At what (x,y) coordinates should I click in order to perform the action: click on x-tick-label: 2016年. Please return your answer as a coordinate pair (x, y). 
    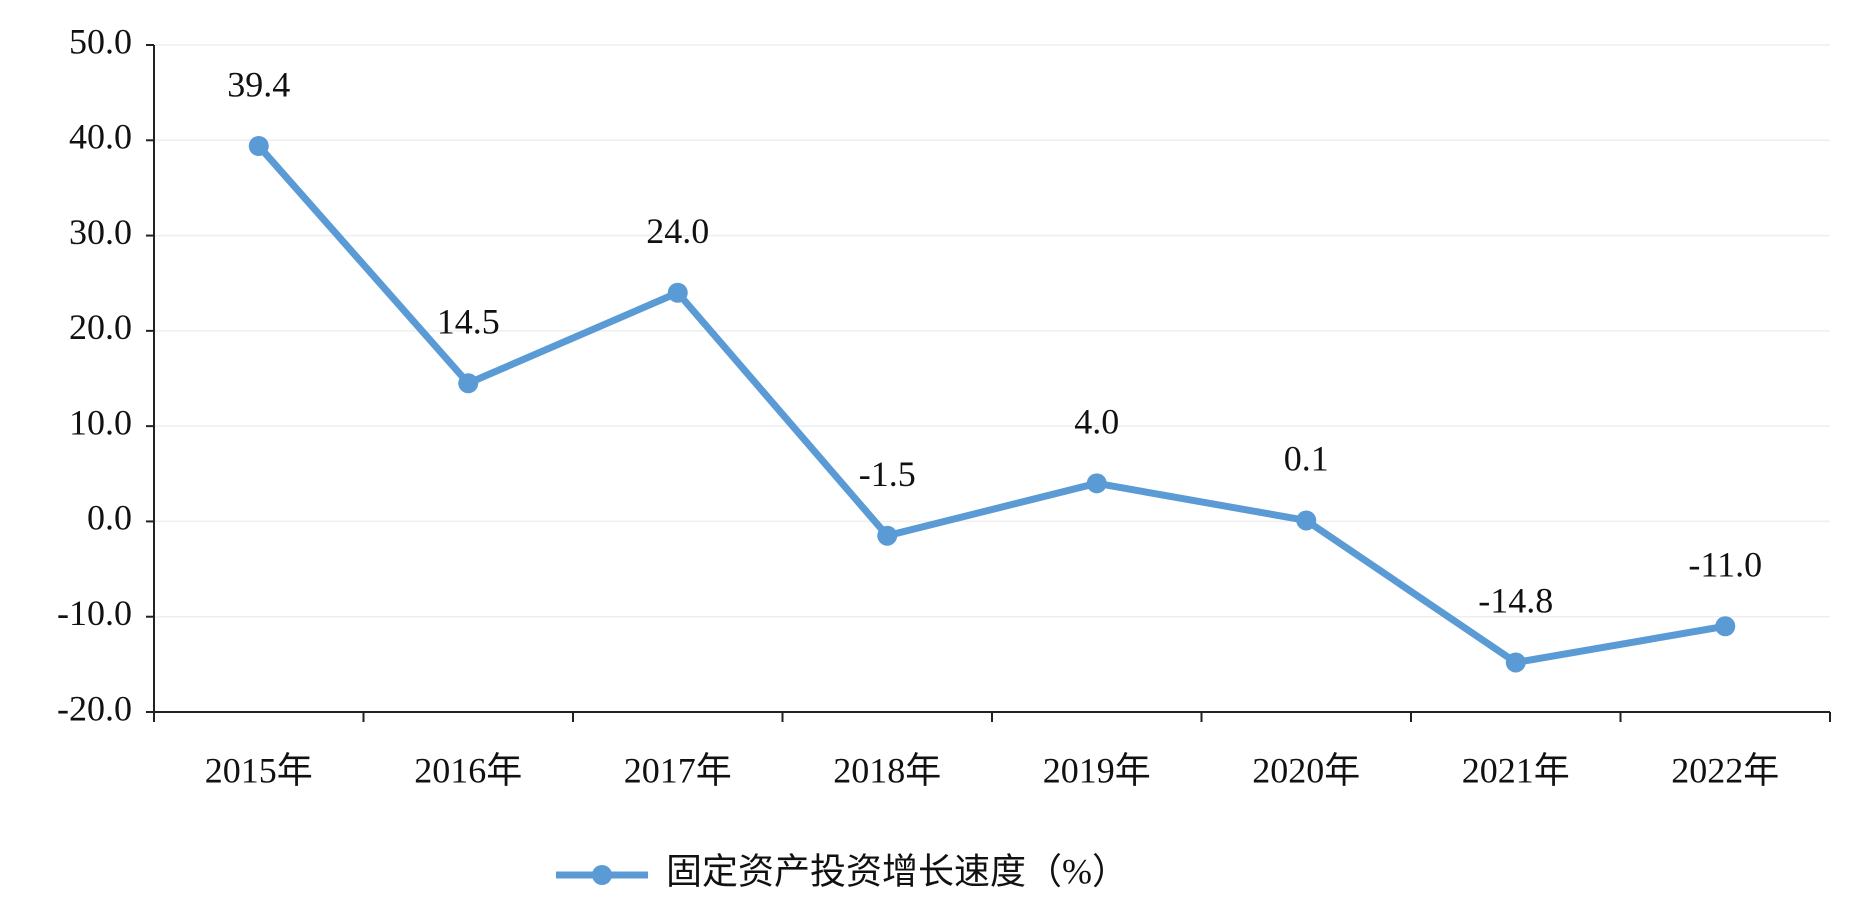
    Looking at the image, I should click on (468, 770).